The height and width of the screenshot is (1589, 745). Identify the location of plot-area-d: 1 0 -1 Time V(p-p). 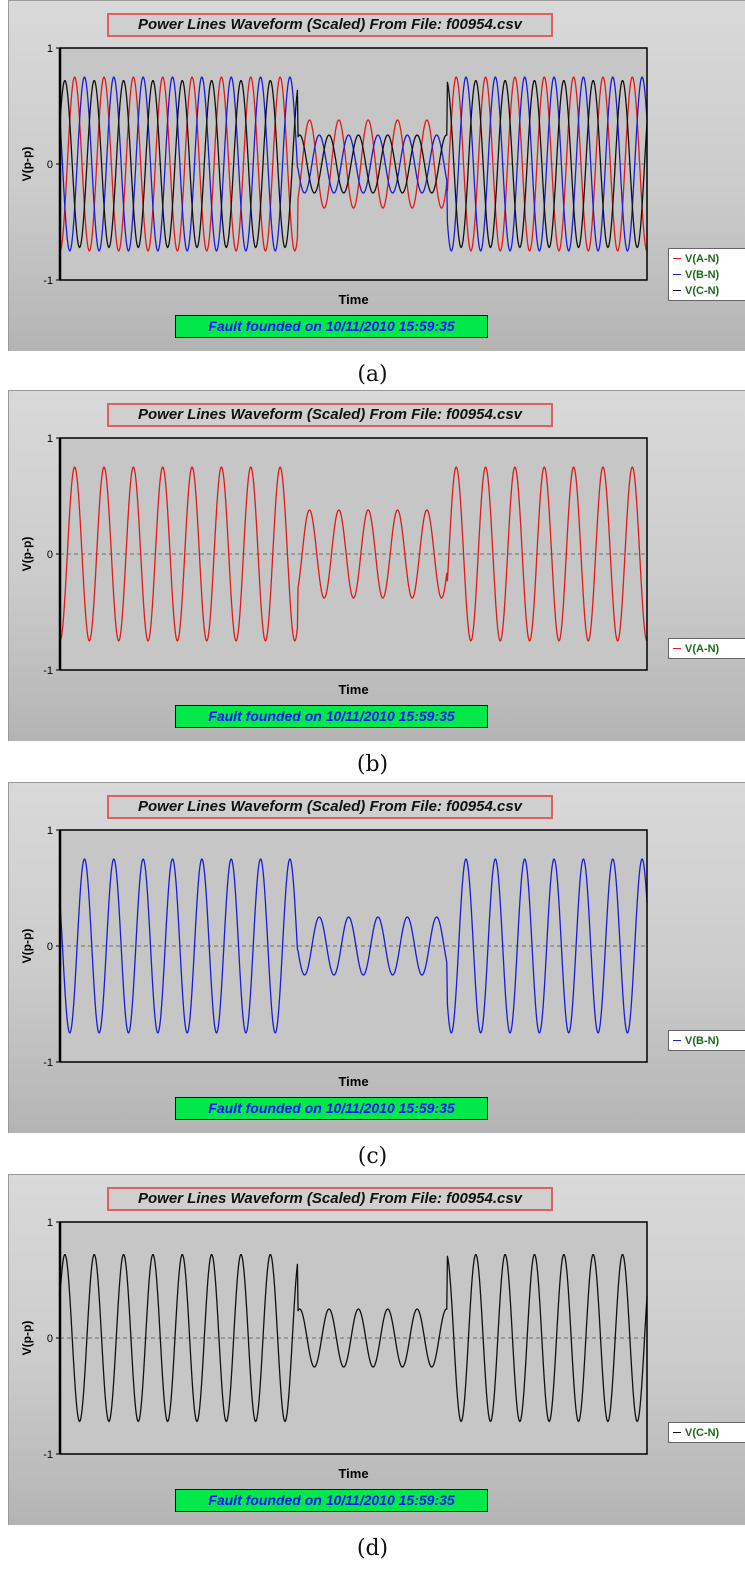
(334, 1349).